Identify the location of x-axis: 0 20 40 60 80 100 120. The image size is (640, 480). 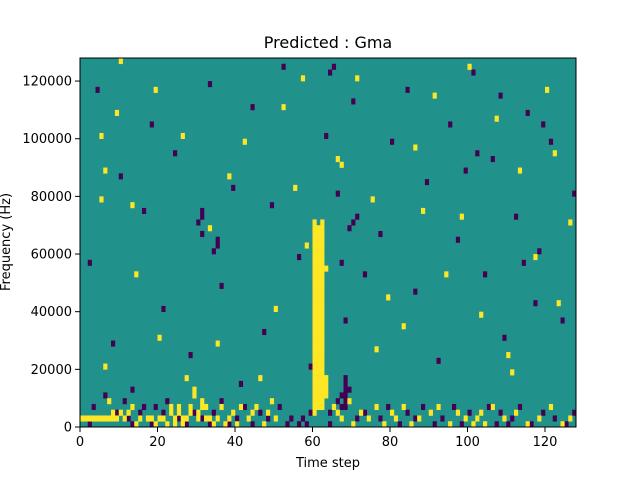
(316, 438).